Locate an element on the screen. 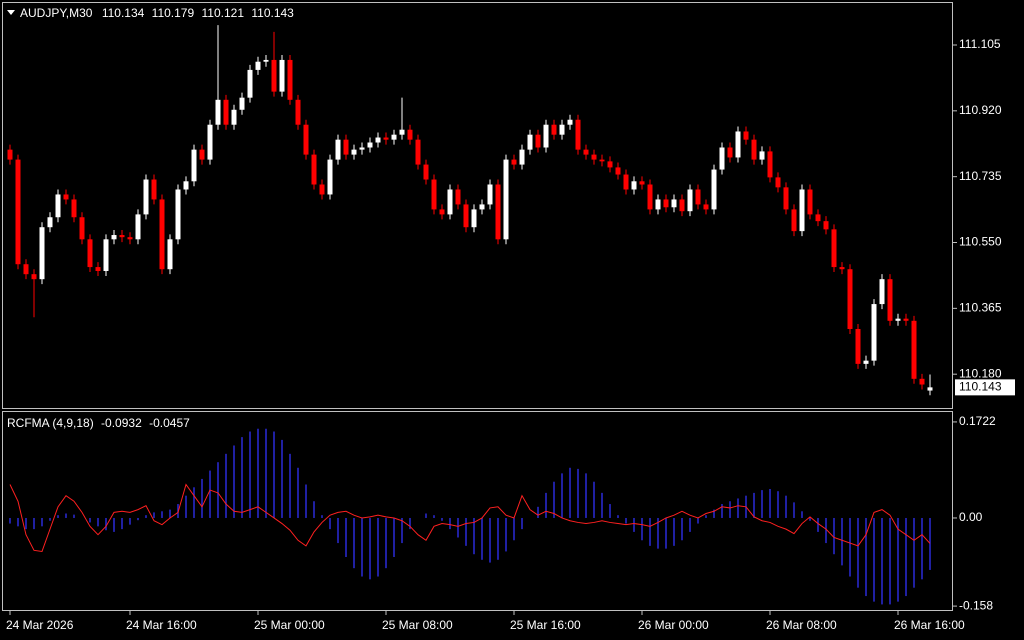 The height and width of the screenshot is (640, 1024). y-tick-label: 0.1722 is located at coordinates (977, 421).